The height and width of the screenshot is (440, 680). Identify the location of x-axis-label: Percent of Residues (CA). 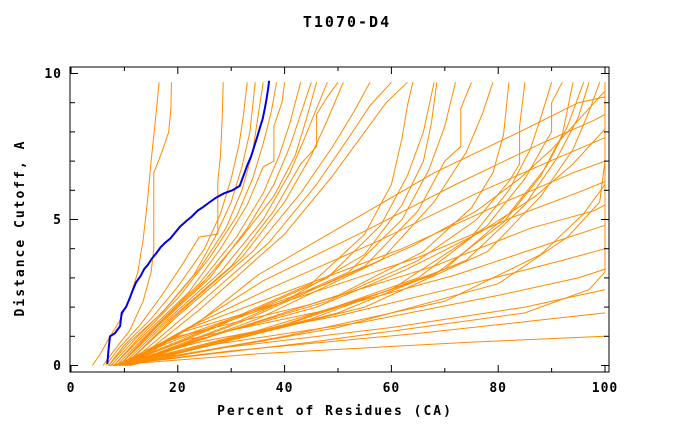
(335, 411).